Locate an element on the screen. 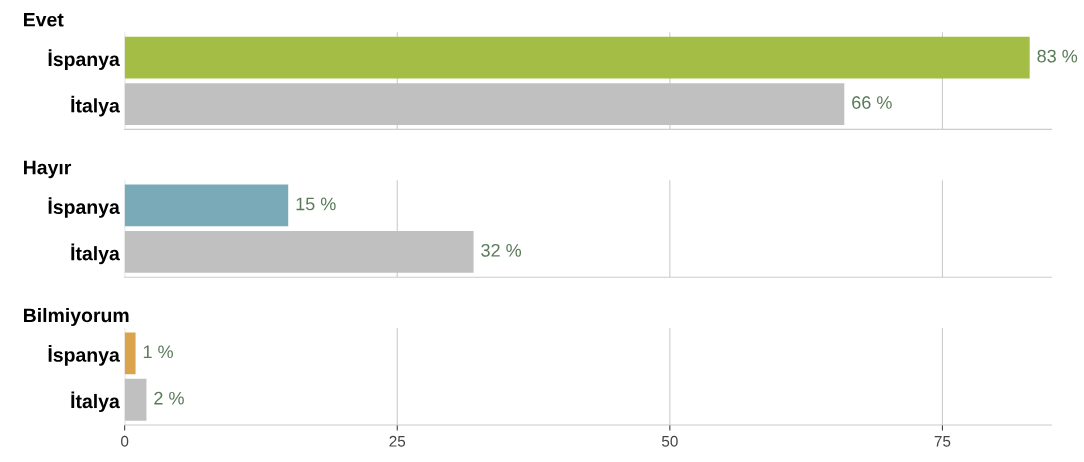  data-label: 66 % is located at coordinates (872, 102).